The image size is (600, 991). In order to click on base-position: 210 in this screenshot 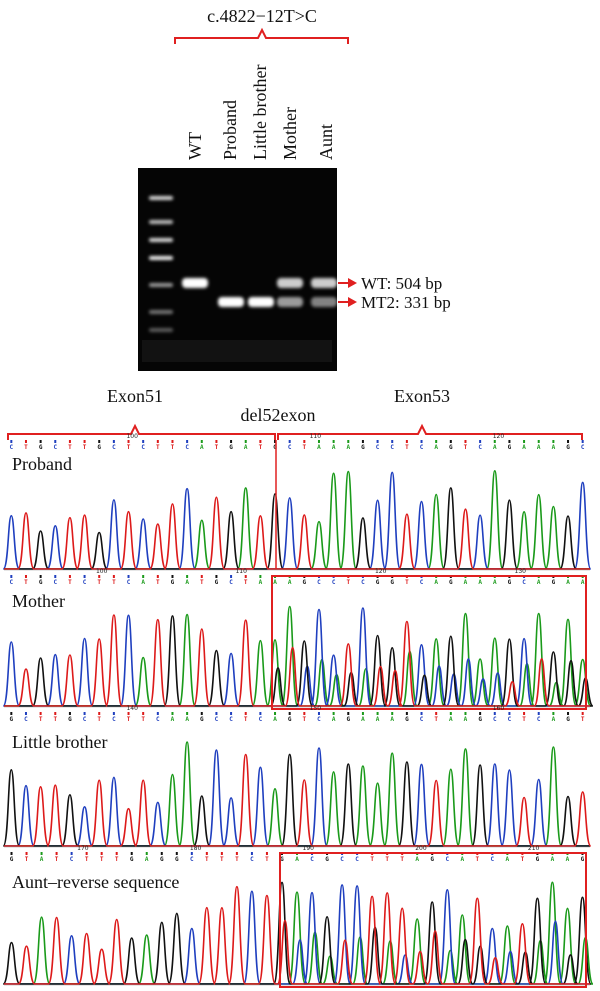, I will do `click(534, 848)`.